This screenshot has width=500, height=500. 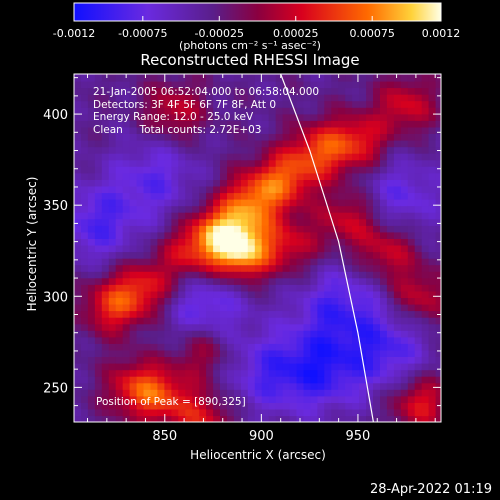 I want to click on colorbar, so click(x=257, y=12).